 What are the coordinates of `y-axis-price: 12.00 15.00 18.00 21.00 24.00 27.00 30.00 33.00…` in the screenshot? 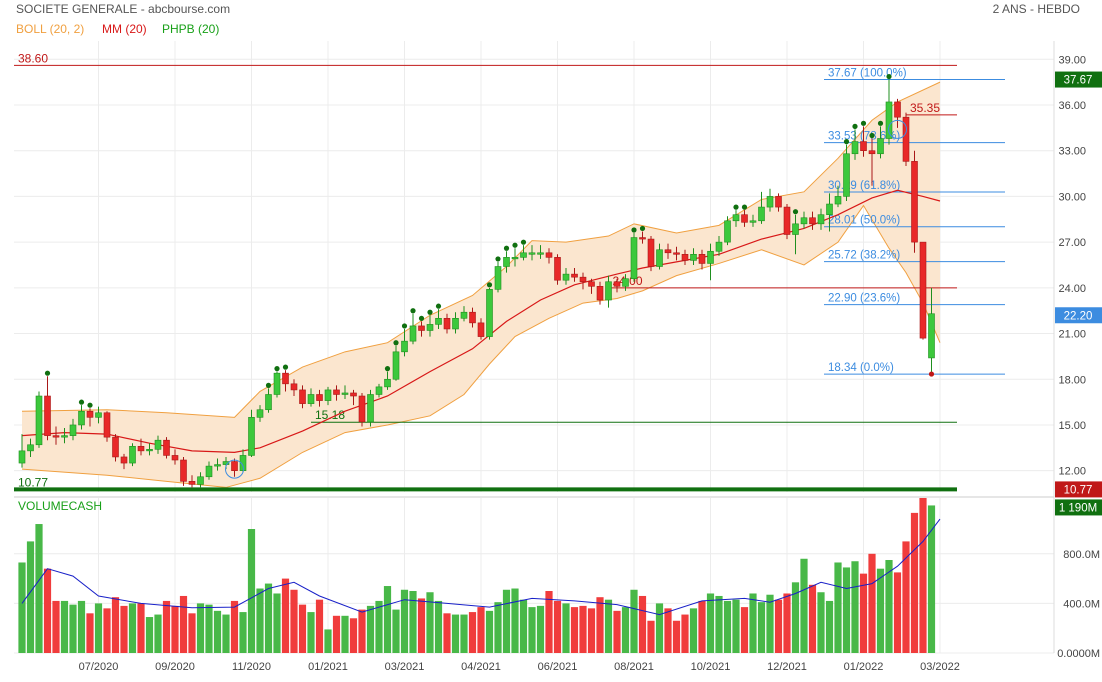 It's located at (1072, 265).